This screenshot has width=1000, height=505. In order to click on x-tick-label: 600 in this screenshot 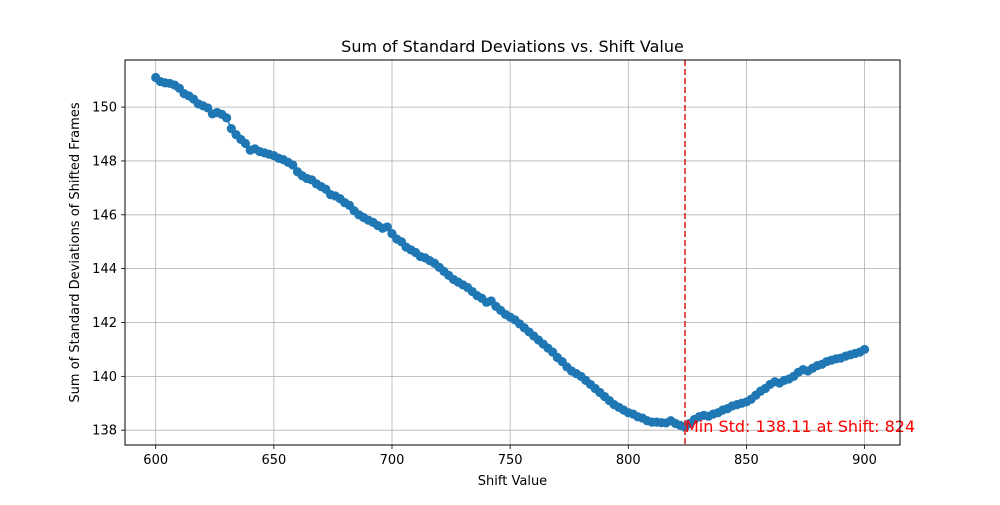, I will do `click(155, 460)`.